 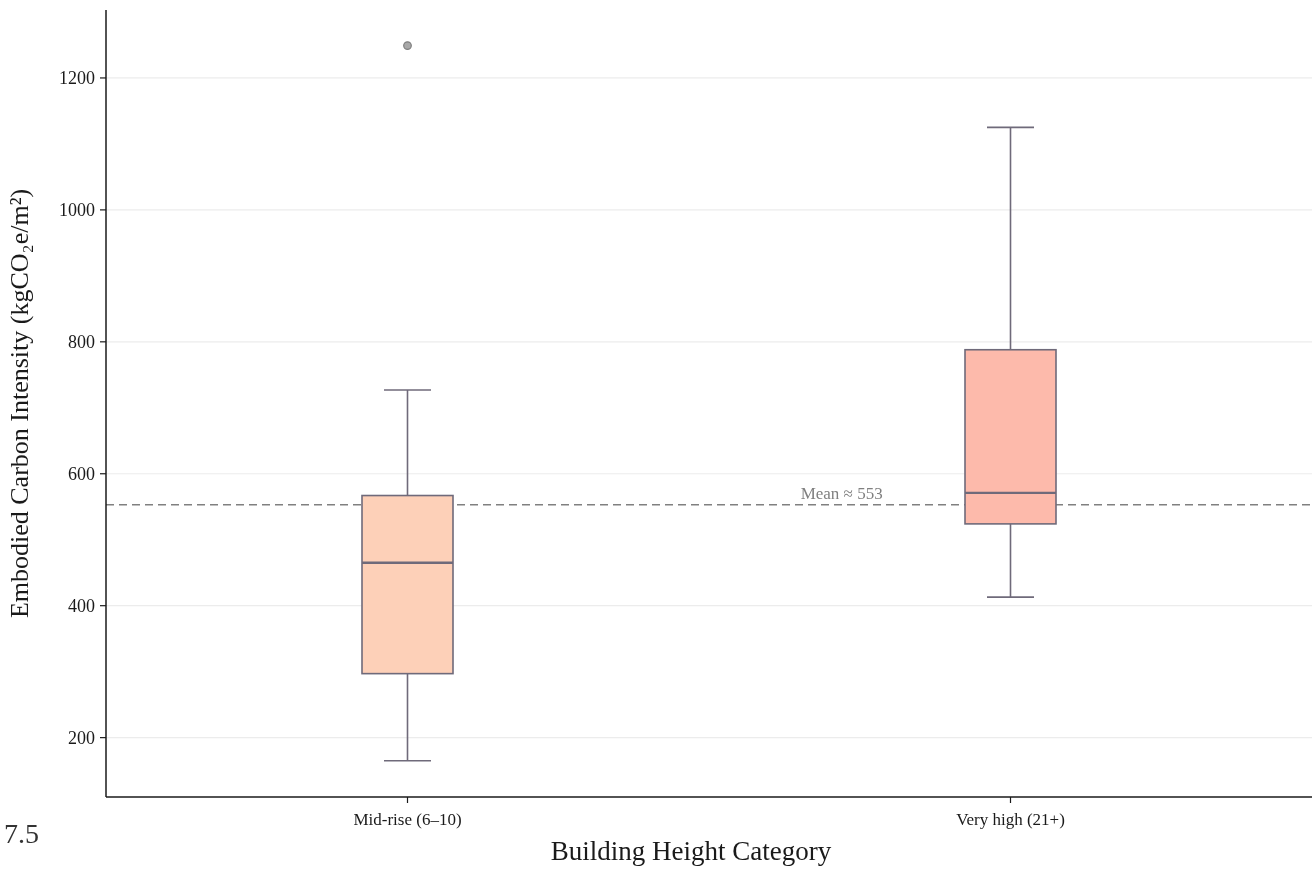 I want to click on y-axis-title: Embodied Carbon Intensity (kgCO₂e/m²), so click(x=19, y=403).